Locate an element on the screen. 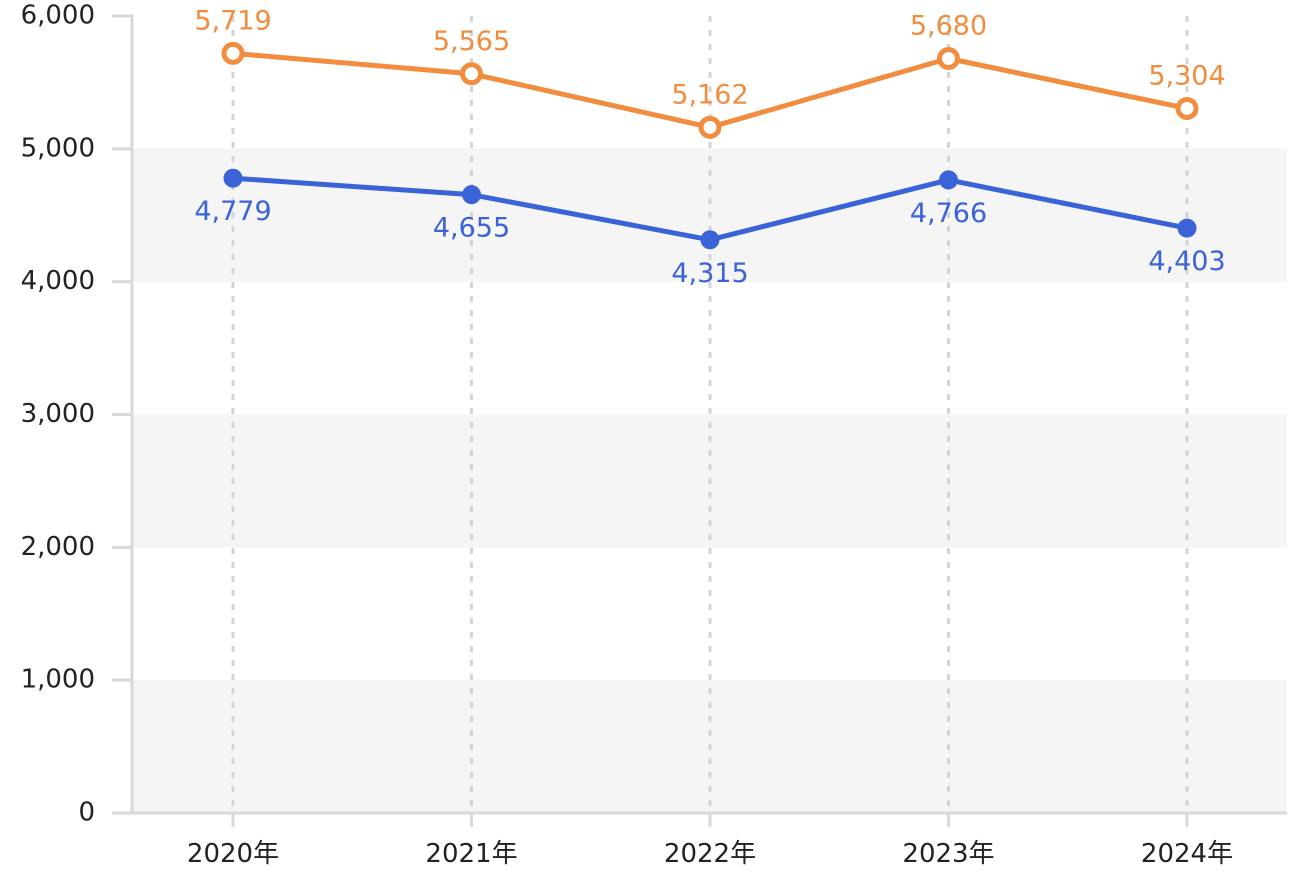 The width and height of the screenshot is (1300, 876). data-label: 5,565 is located at coordinates (471, 41).